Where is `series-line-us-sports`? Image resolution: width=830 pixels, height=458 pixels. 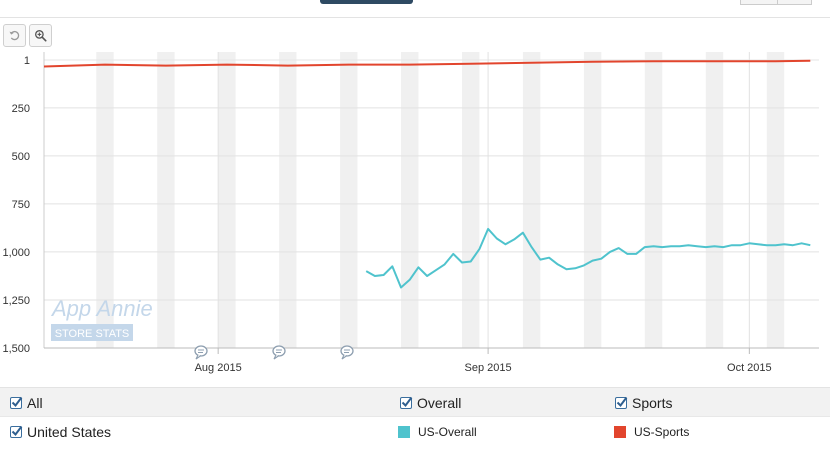
series-line-us-sports is located at coordinates (427, 63).